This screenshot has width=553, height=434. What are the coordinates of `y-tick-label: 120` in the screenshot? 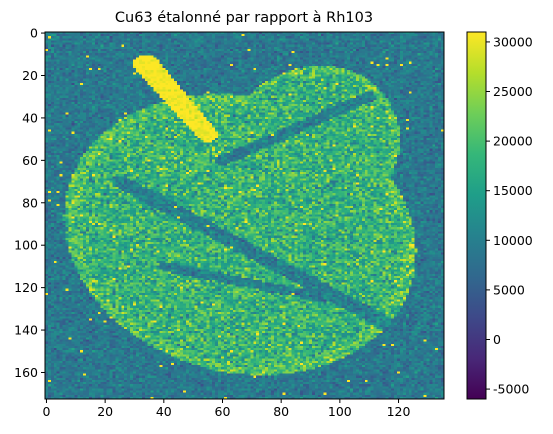 It's located at (26, 287).